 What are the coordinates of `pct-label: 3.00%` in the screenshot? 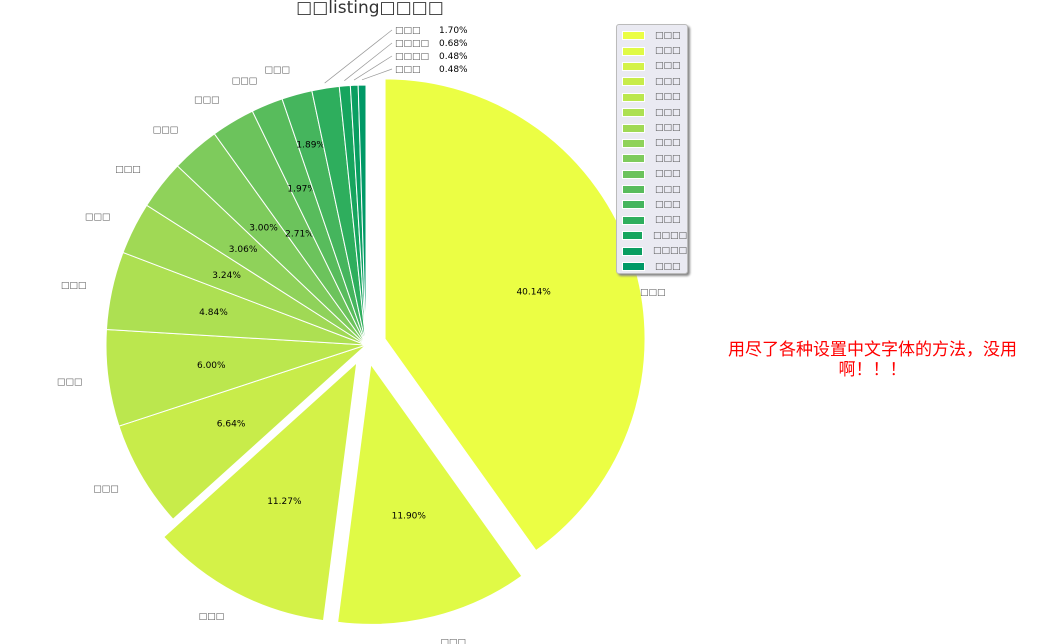 It's located at (263, 228).